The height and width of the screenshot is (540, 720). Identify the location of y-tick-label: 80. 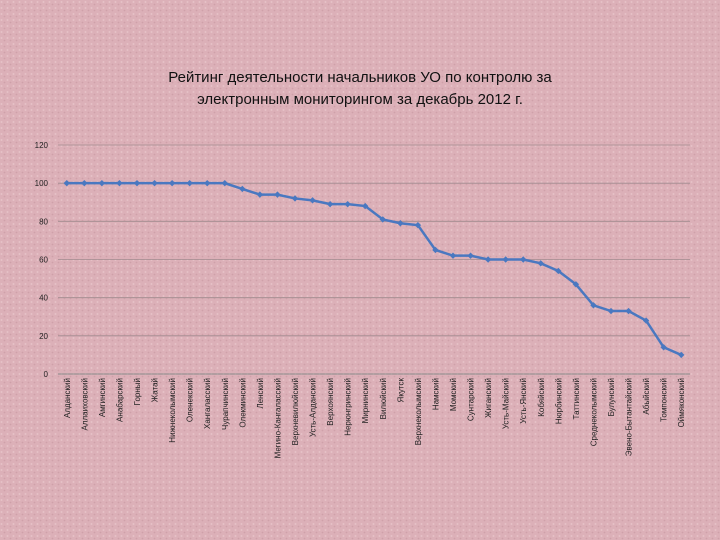
(43, 221).